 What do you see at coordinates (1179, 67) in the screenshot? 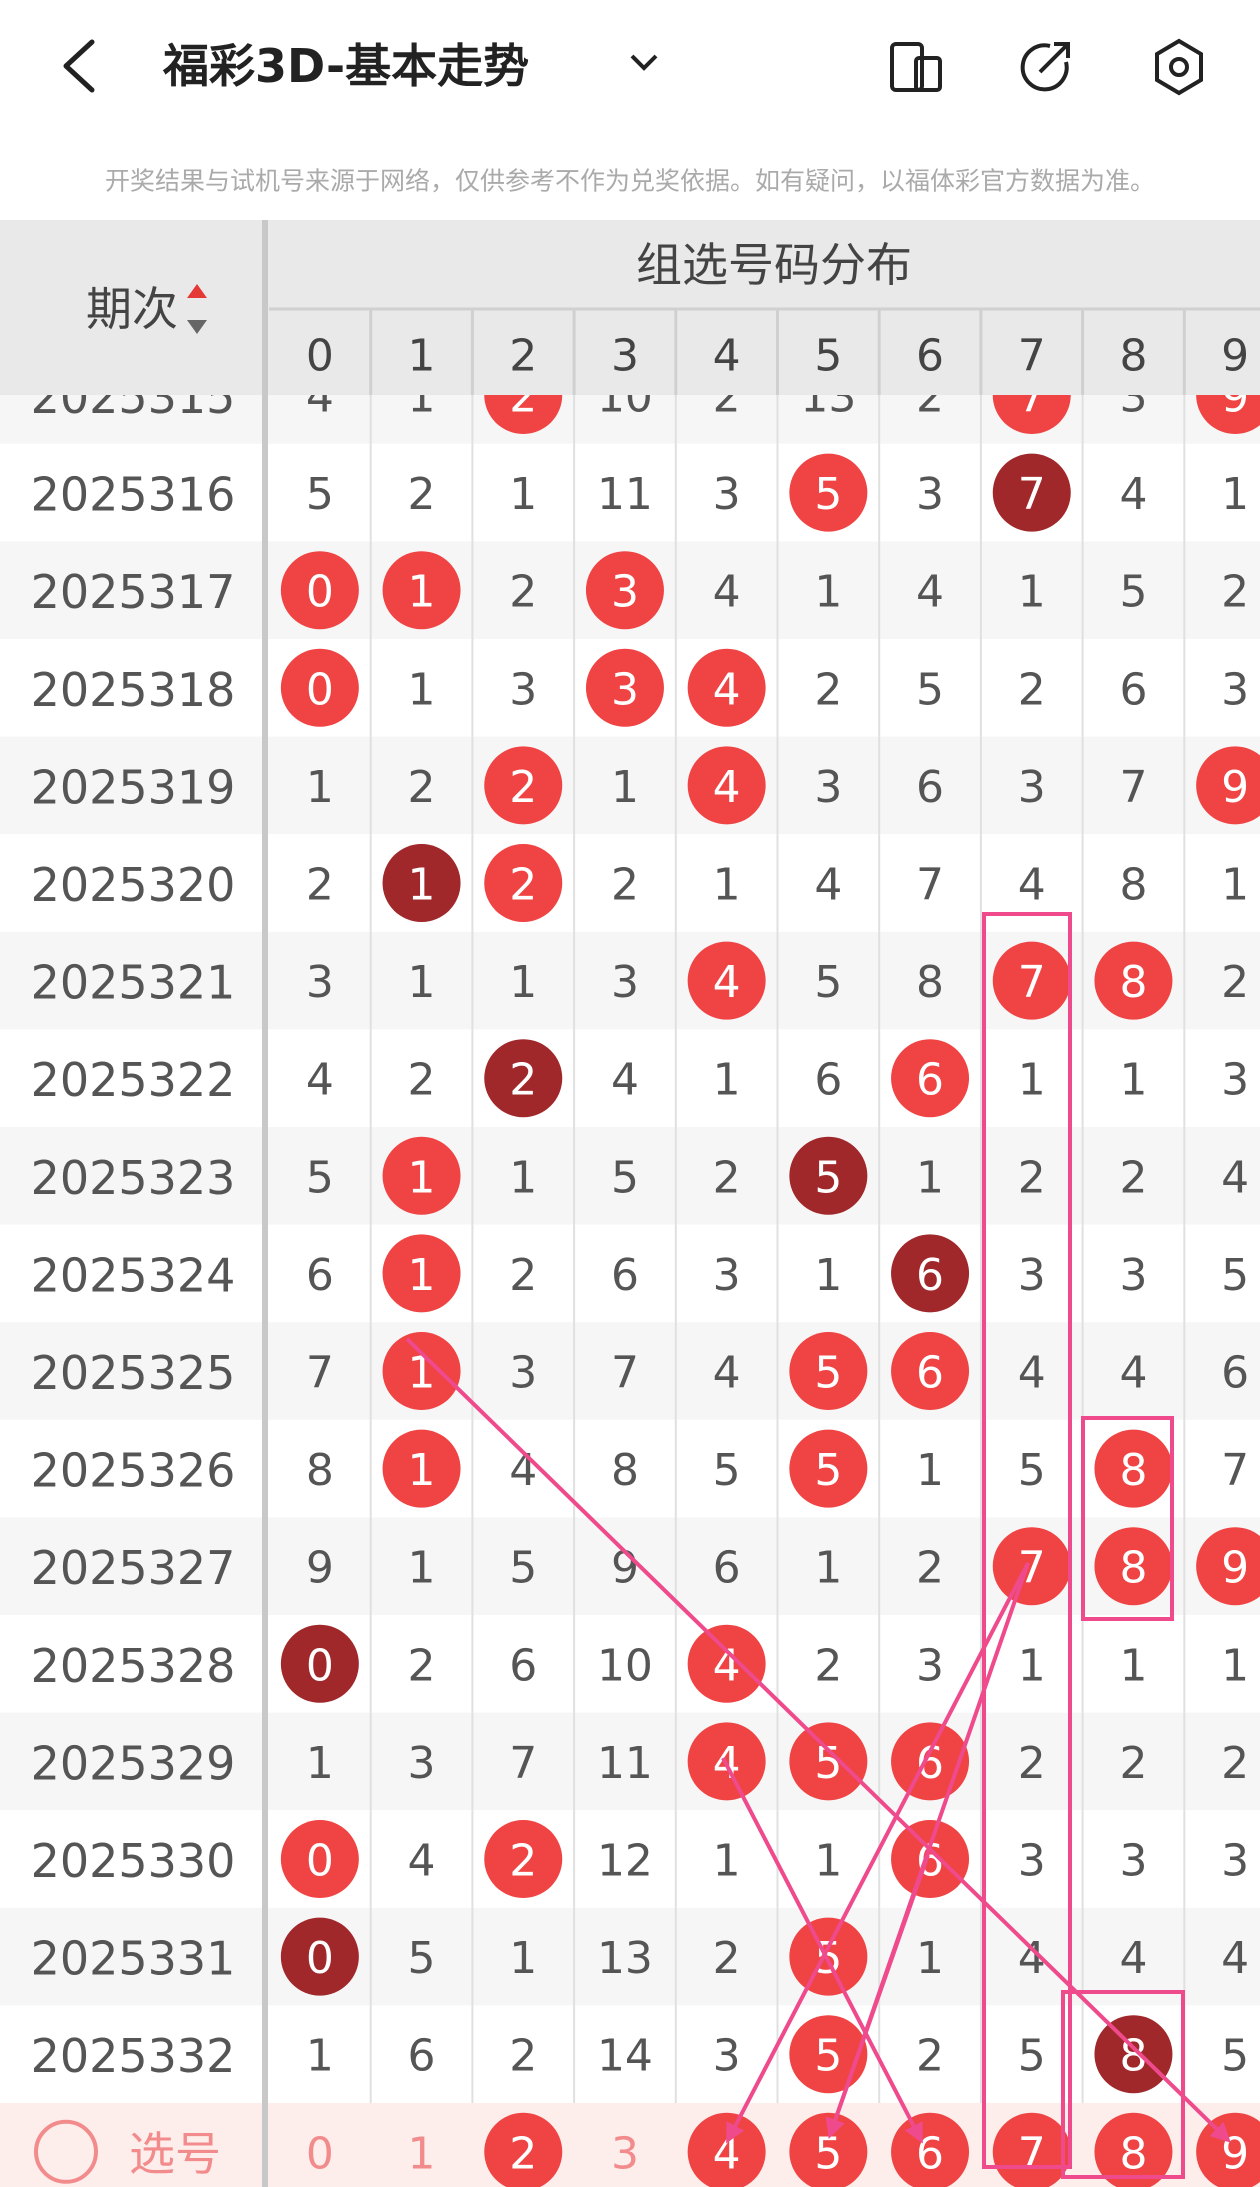
I see `settings-icon` at bounding box center [1179, 67].